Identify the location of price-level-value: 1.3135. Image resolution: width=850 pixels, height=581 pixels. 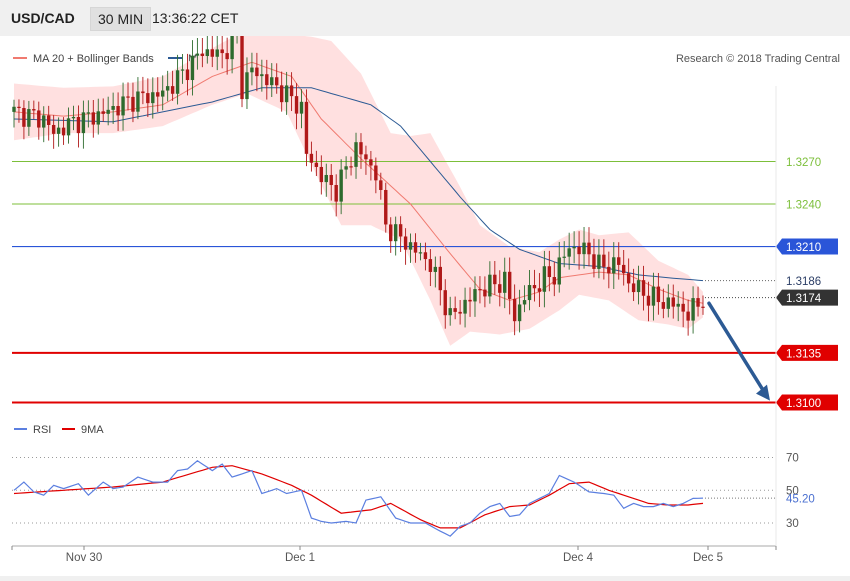
(803, 354).